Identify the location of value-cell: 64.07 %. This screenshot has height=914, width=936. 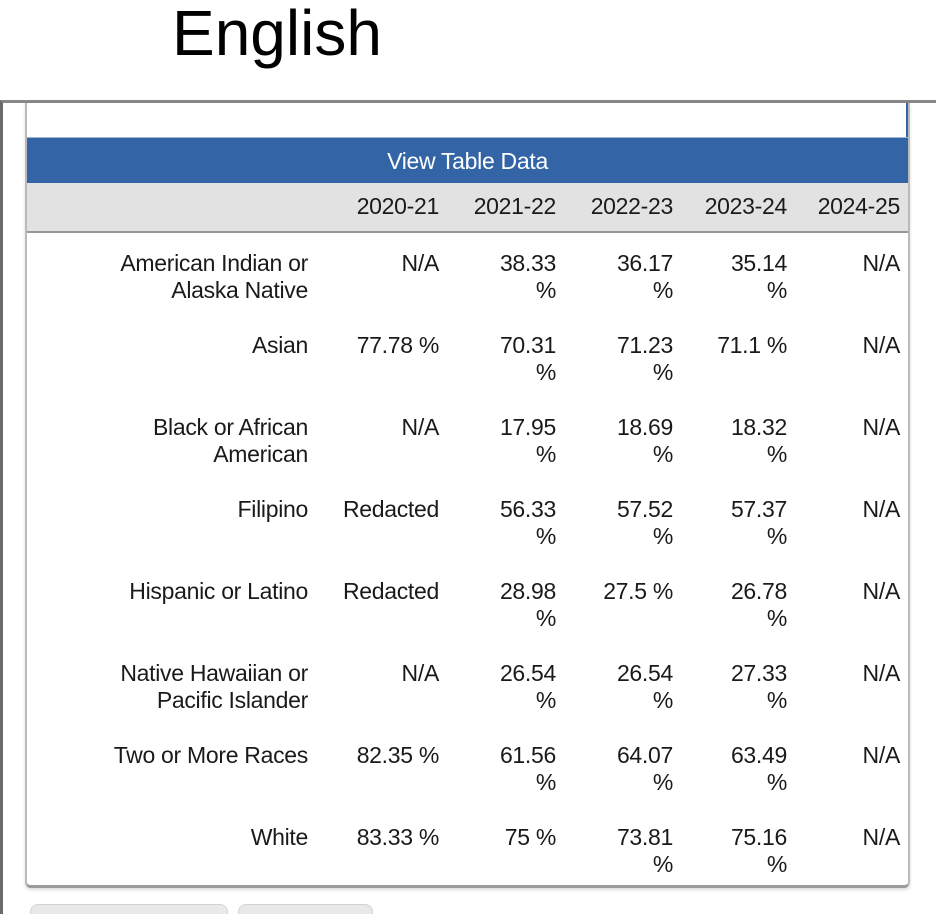
(644, 768).